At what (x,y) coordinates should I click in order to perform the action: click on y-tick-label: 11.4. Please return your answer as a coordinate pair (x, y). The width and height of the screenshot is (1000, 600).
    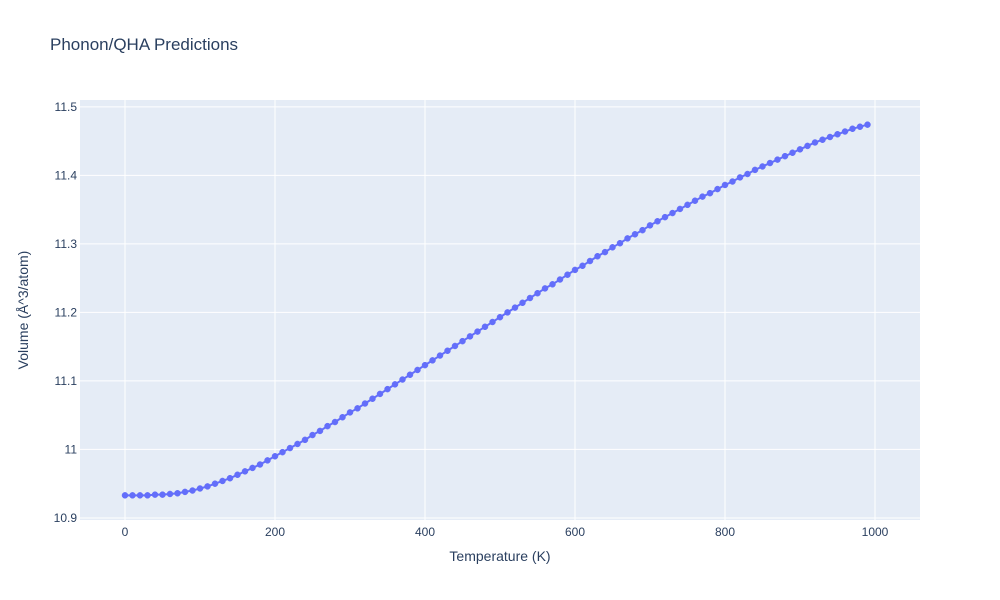
    Looking at the image, I should click on (66, 175).